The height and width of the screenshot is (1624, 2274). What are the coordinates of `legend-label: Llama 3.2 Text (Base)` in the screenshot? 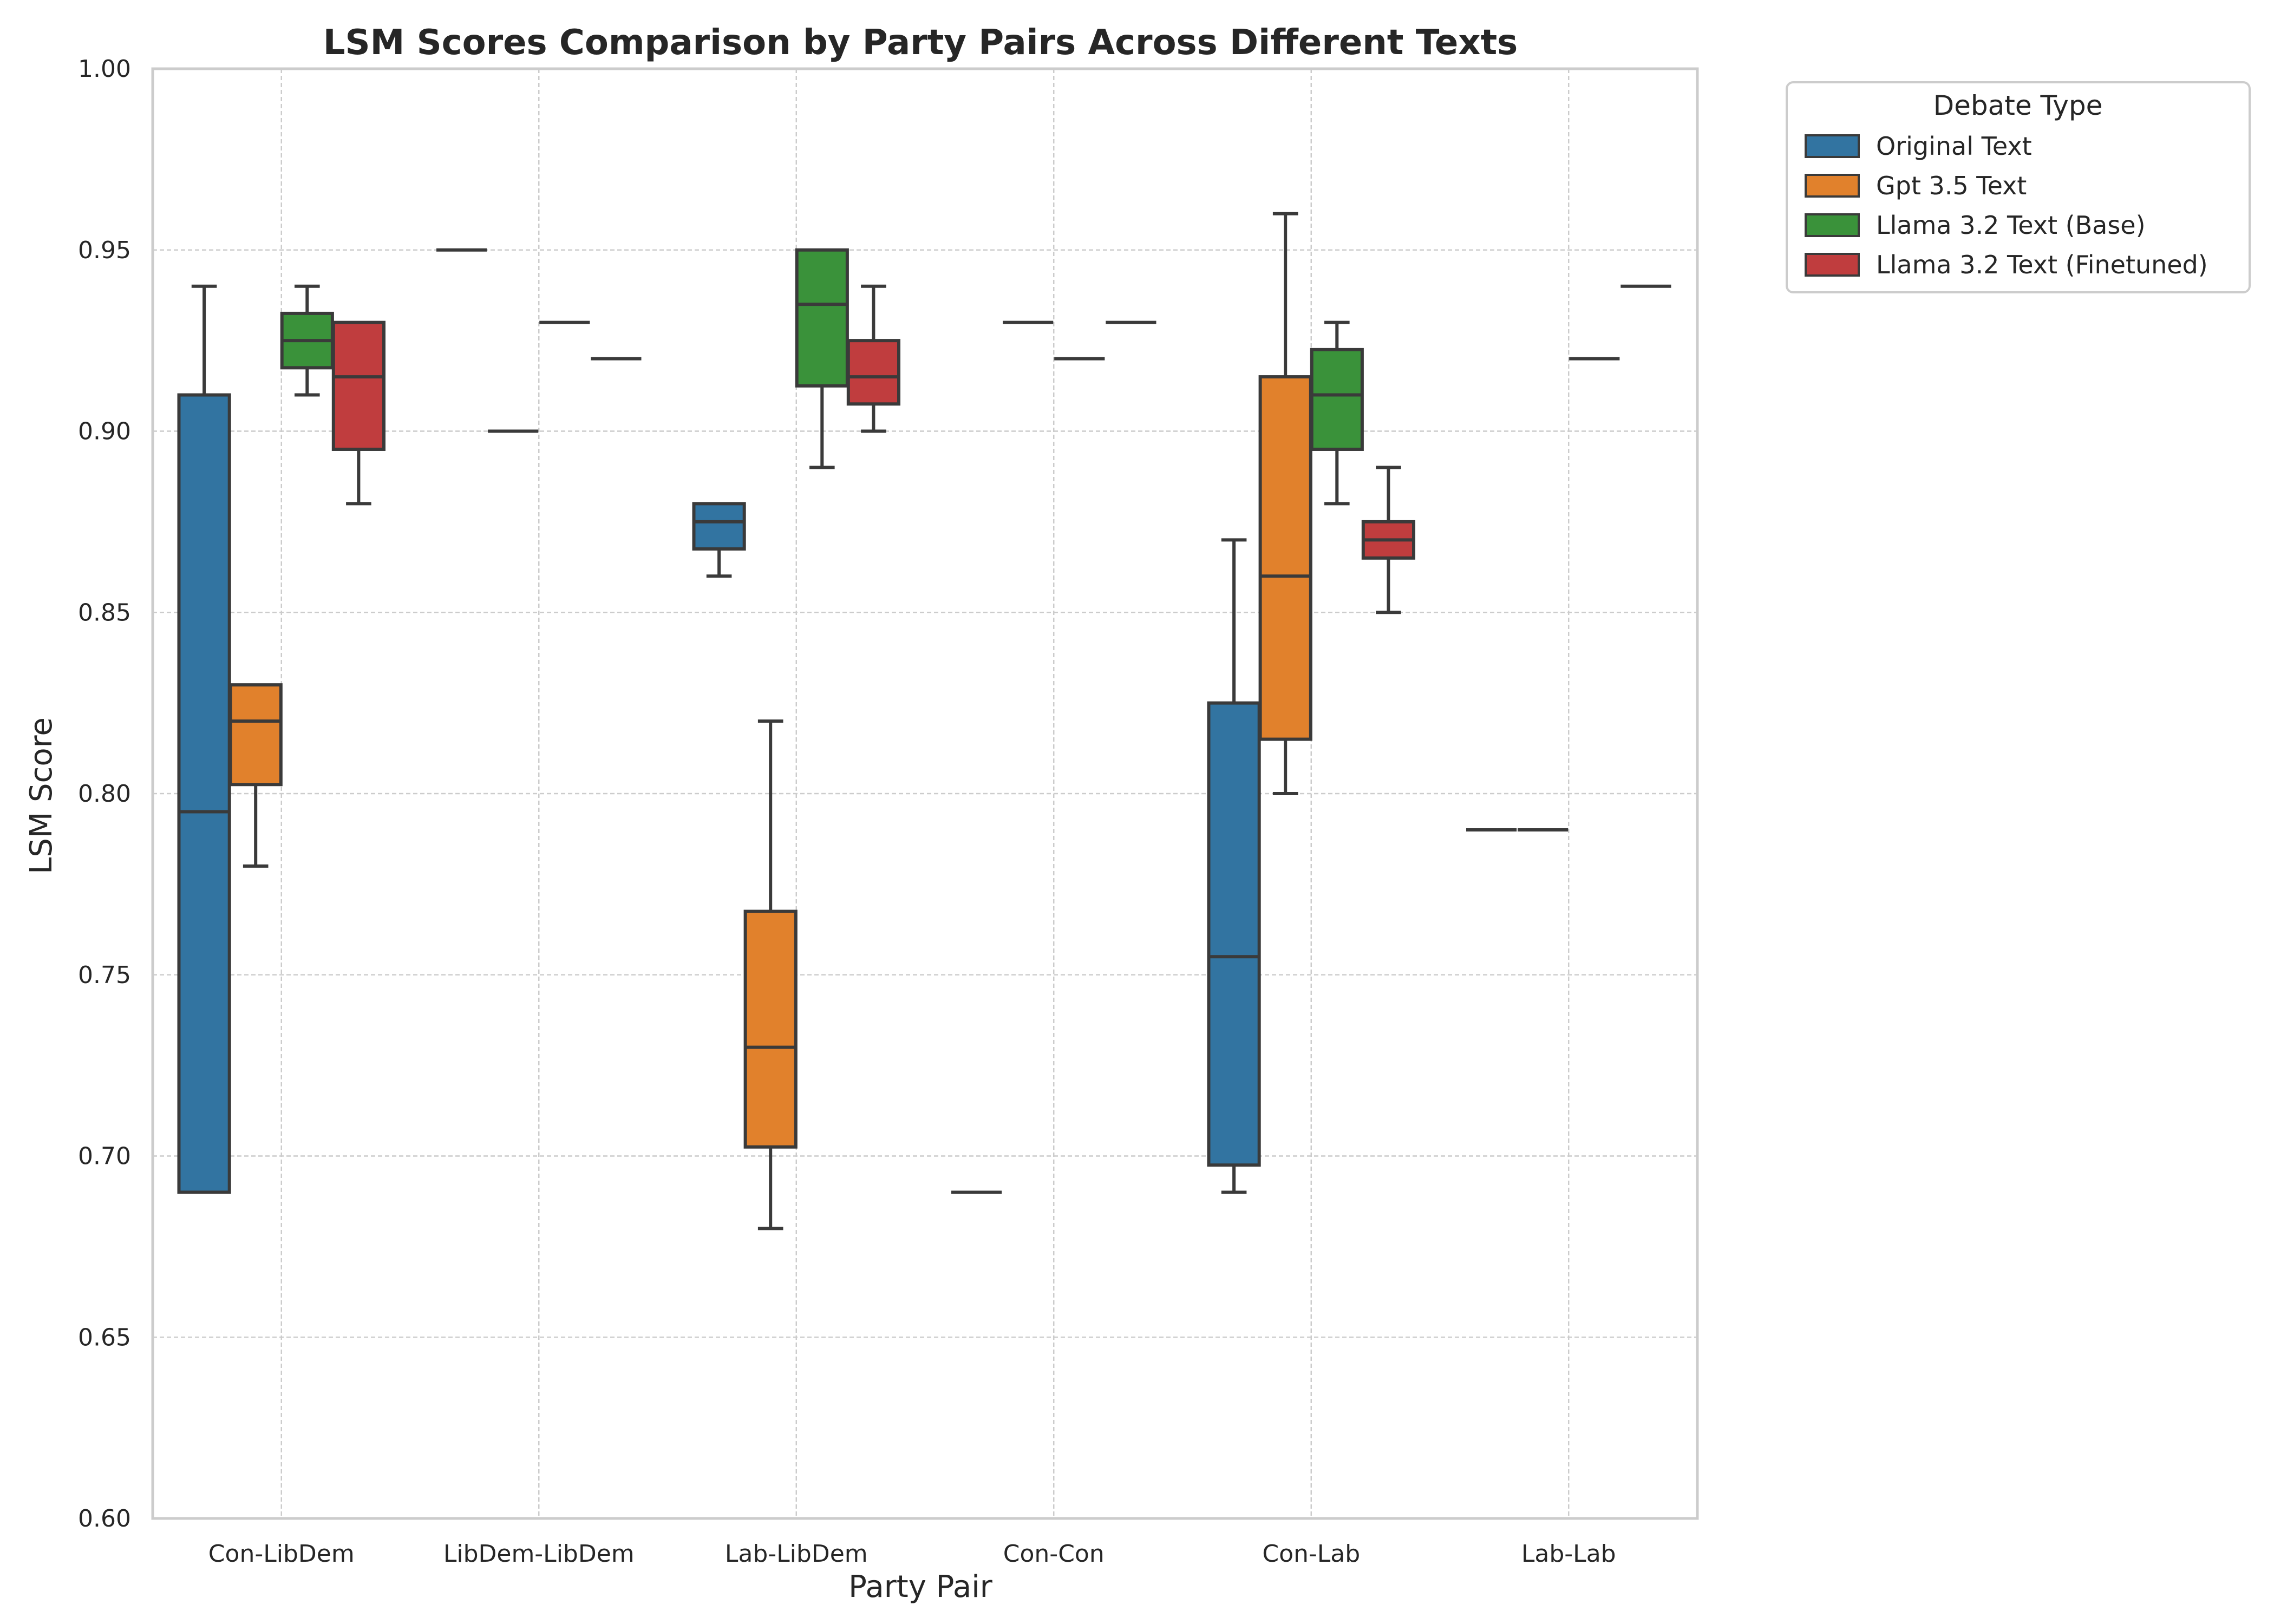 It's located at (2011, 225).